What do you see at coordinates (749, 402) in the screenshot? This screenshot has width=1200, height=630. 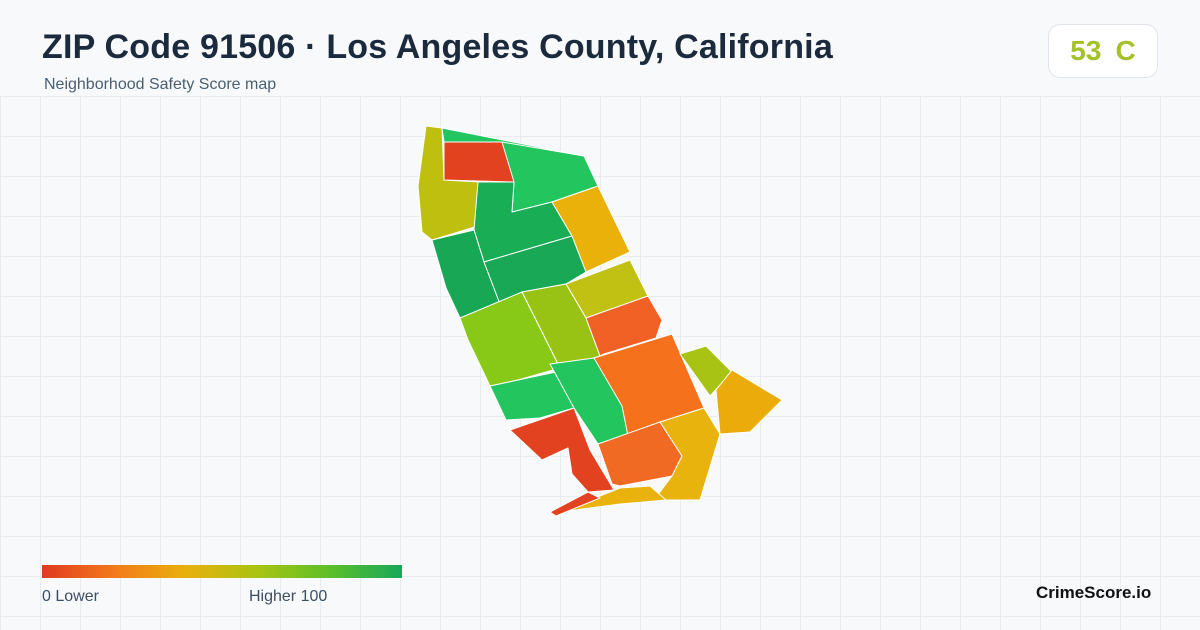 I see `map-region-far-east-amber` at bounding box center [749, 402].